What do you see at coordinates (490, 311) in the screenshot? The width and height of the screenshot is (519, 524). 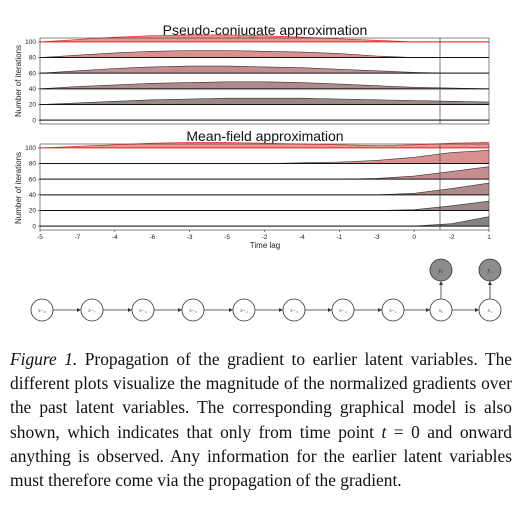 I see `gm-latent-label: s₁` at bounding box center [490, 311].